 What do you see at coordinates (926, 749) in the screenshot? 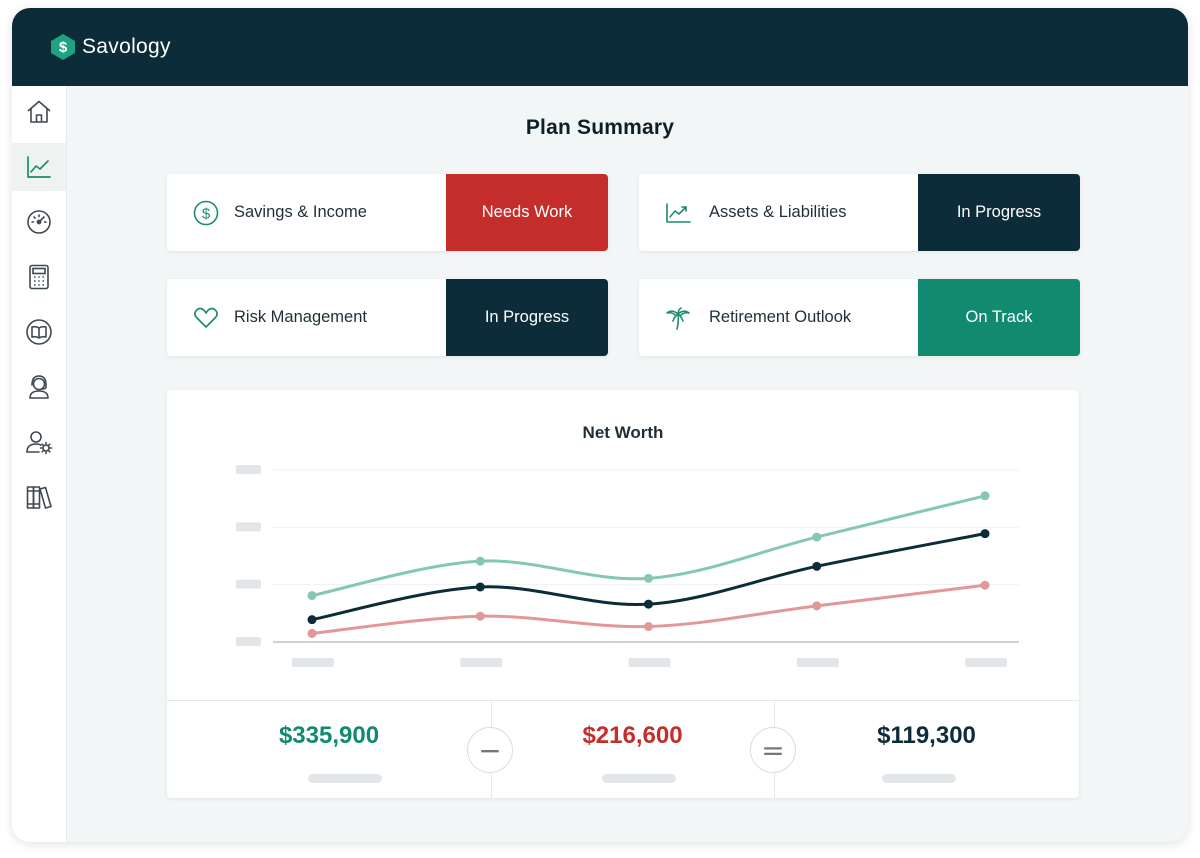
I see `net-worth-total: $119,300` at bounding box center [926, 749].